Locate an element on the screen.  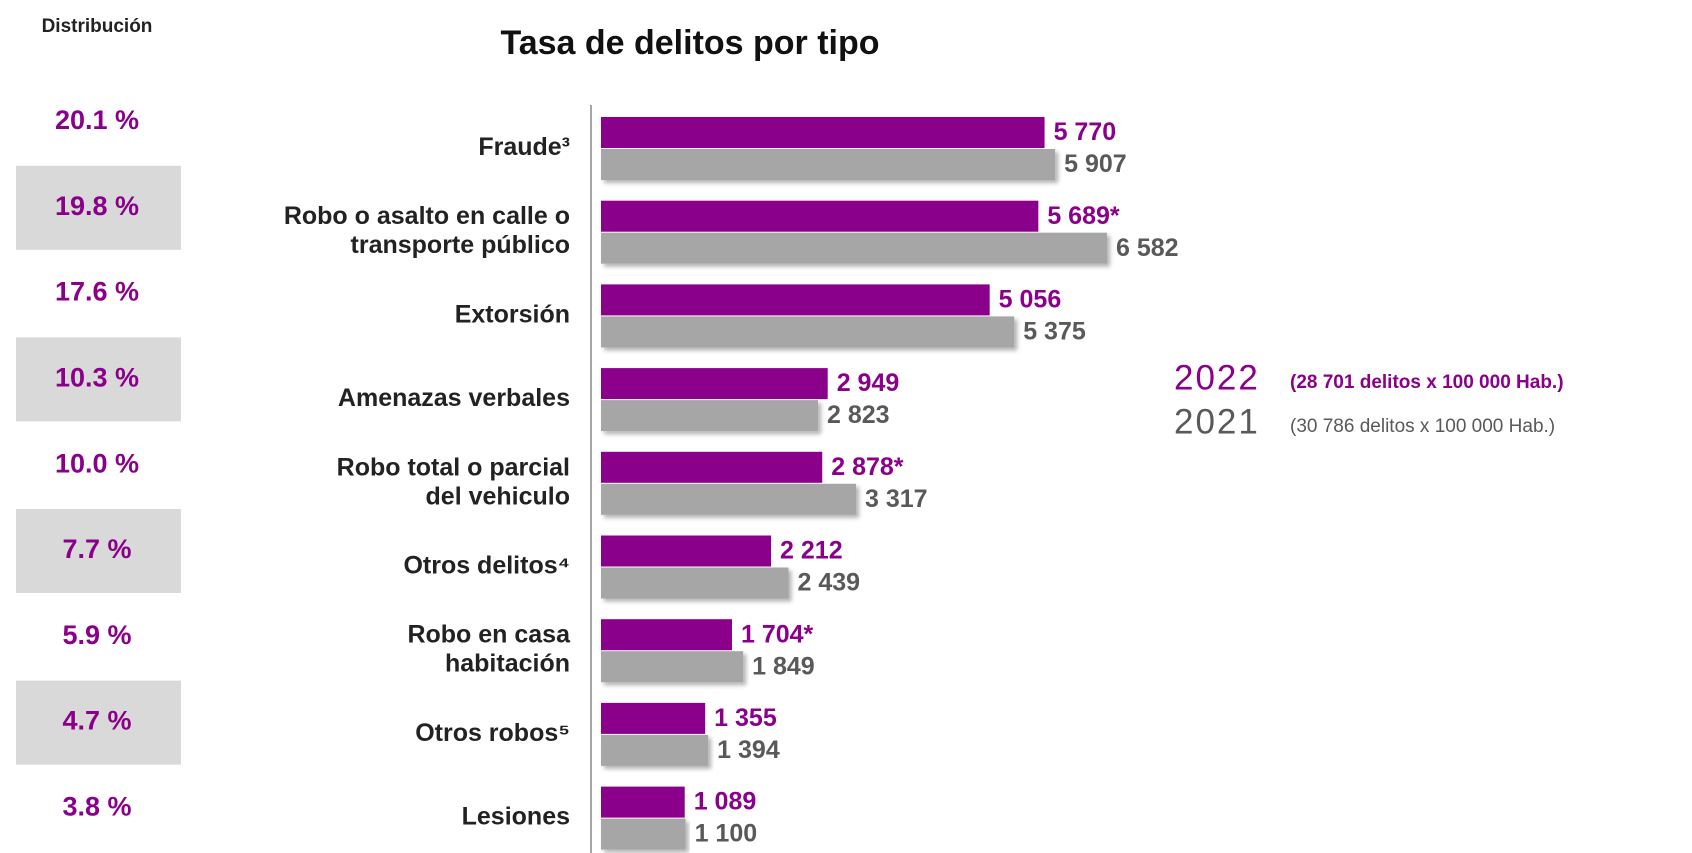
distribution-value: 5.9 % is located at coordinates (96, 635).